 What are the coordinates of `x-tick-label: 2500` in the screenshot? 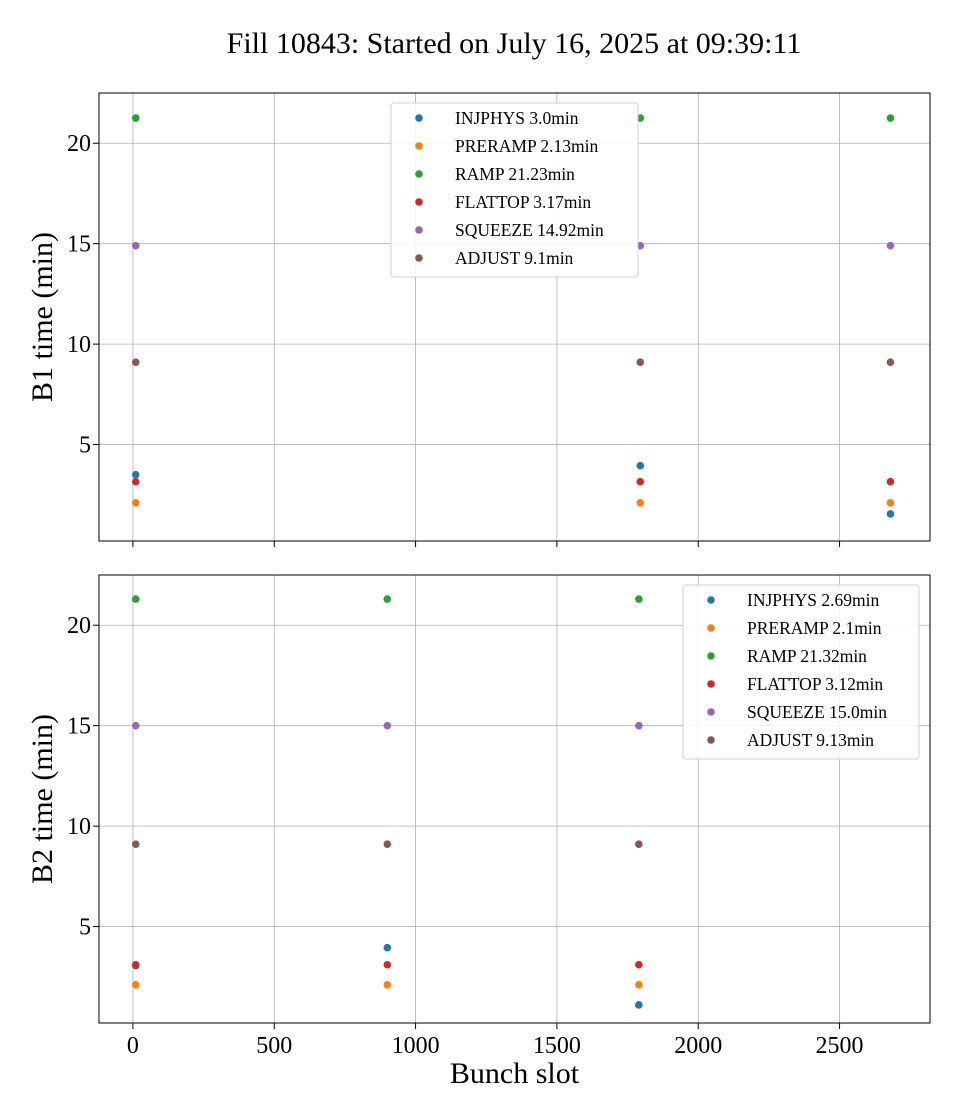 It's located at (840, 1046).